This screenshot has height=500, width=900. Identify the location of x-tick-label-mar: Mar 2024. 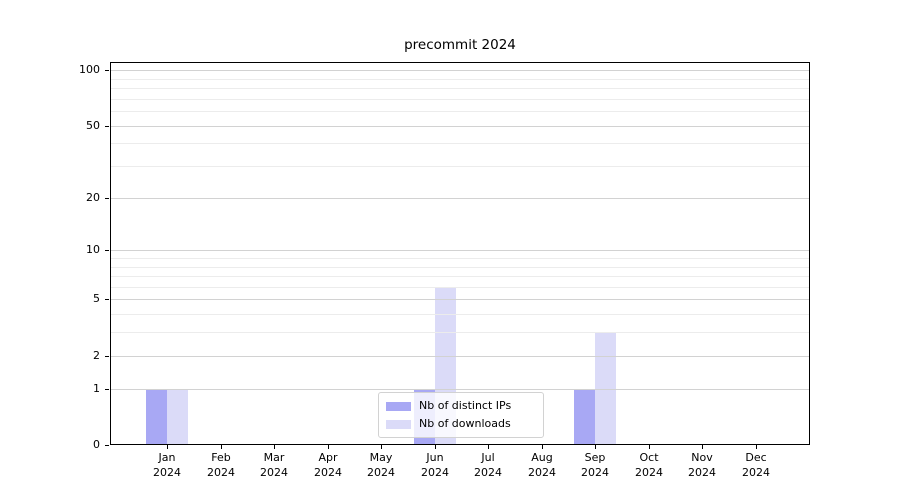
(274, 465).